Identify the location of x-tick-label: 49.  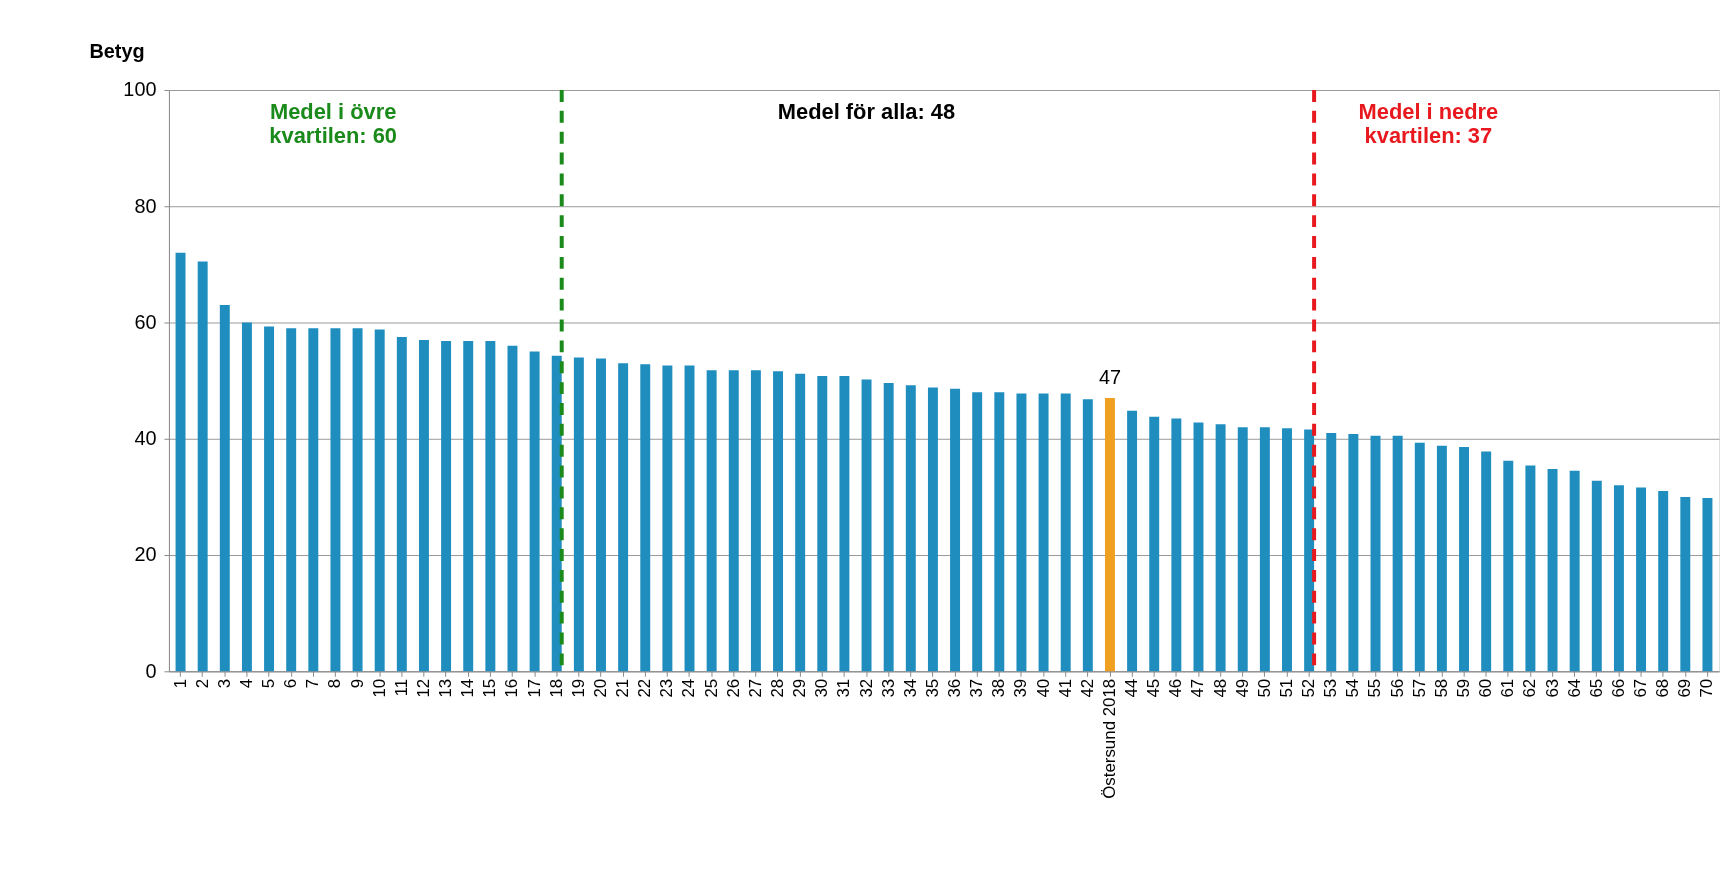
(1242, 688).